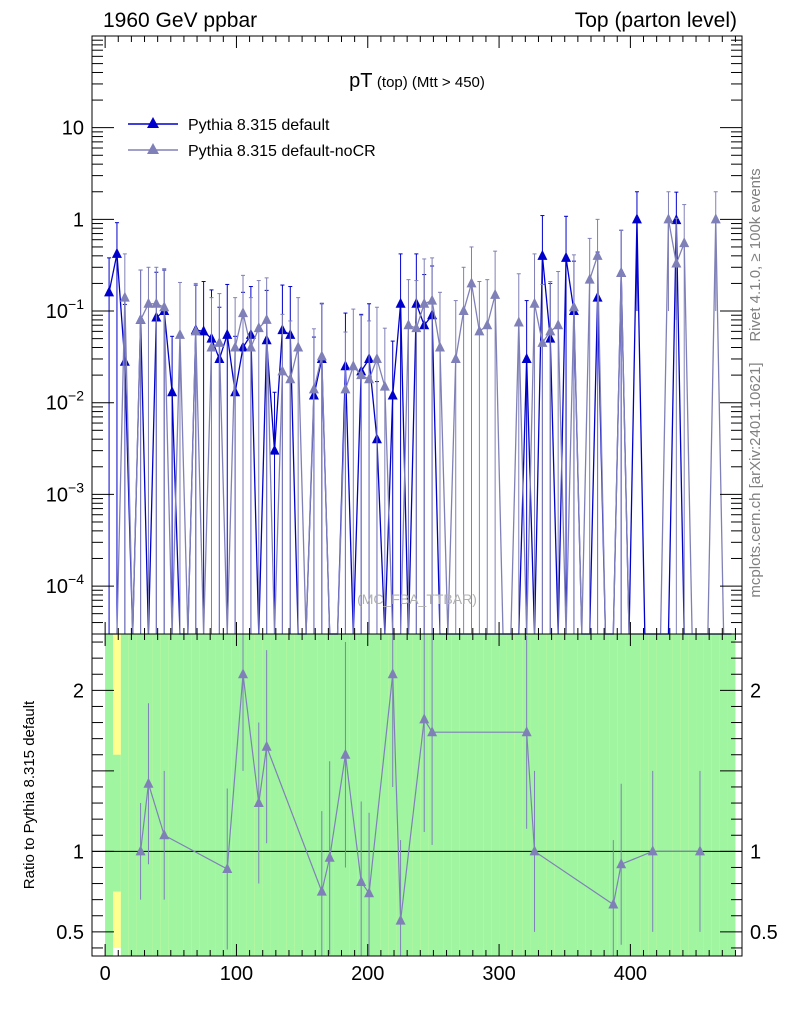 The image size is (786, 1024). What do you see at coordinates (78, 852) in the screenshot?
I see `ratio-y-tick-label-left: 1` at bounding box center [78, 852].